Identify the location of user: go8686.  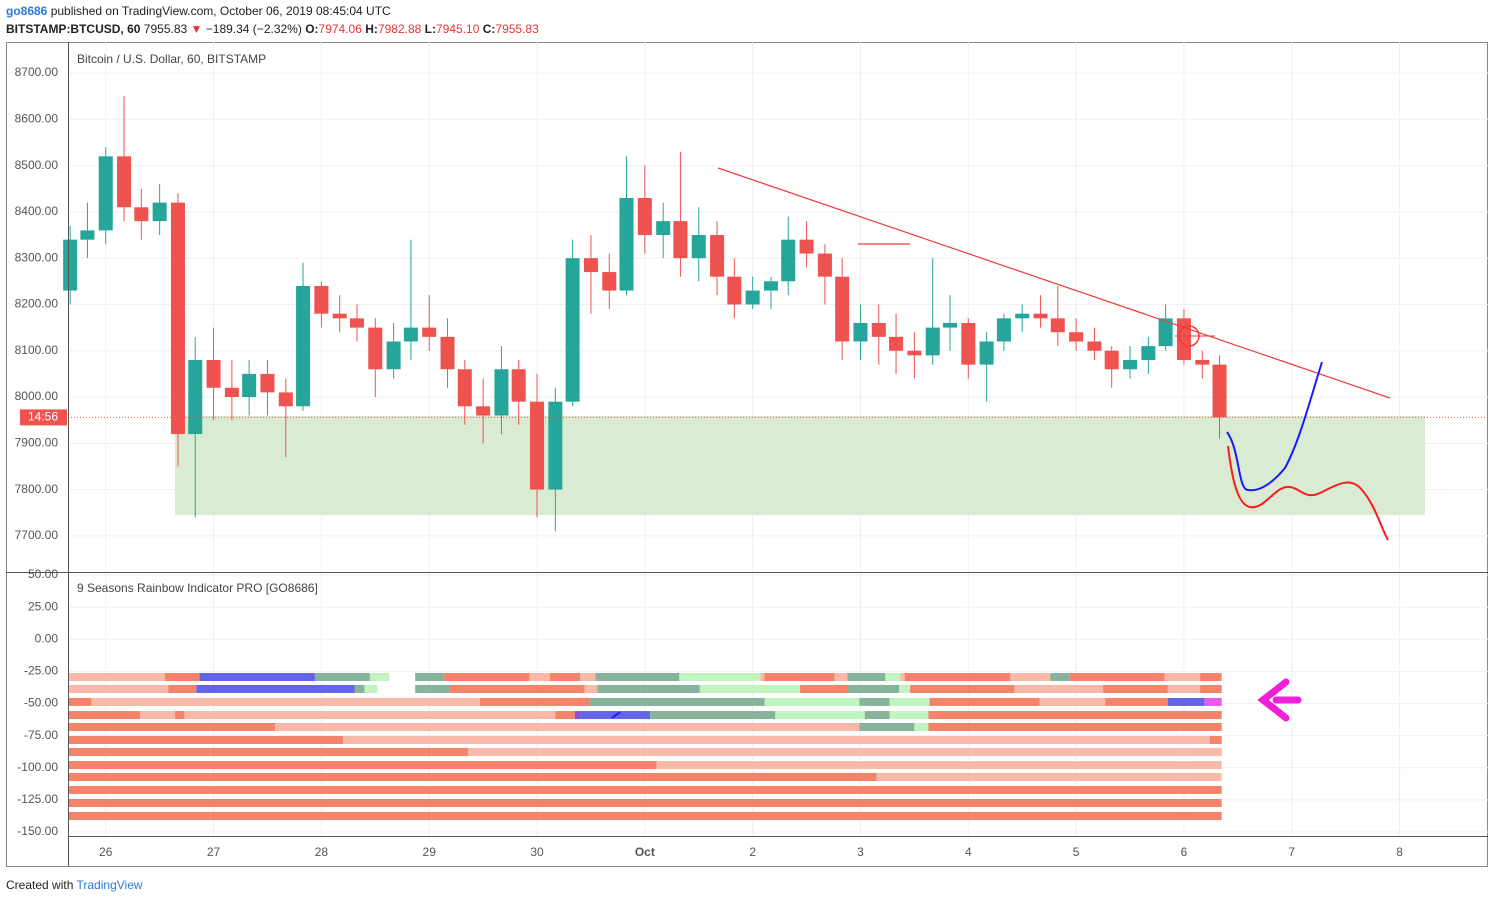
(27, 11).